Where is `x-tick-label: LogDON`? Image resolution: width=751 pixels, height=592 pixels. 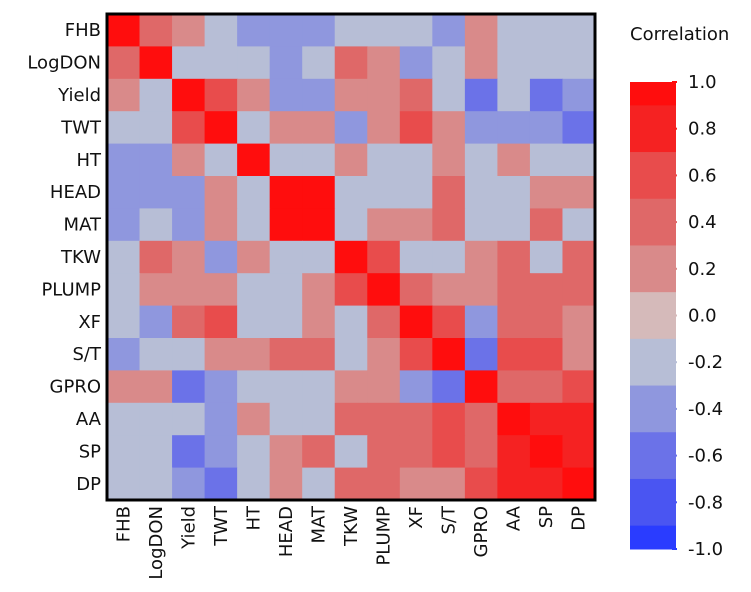
x-tick-label: LogDON is located at coordinates (156, 543).